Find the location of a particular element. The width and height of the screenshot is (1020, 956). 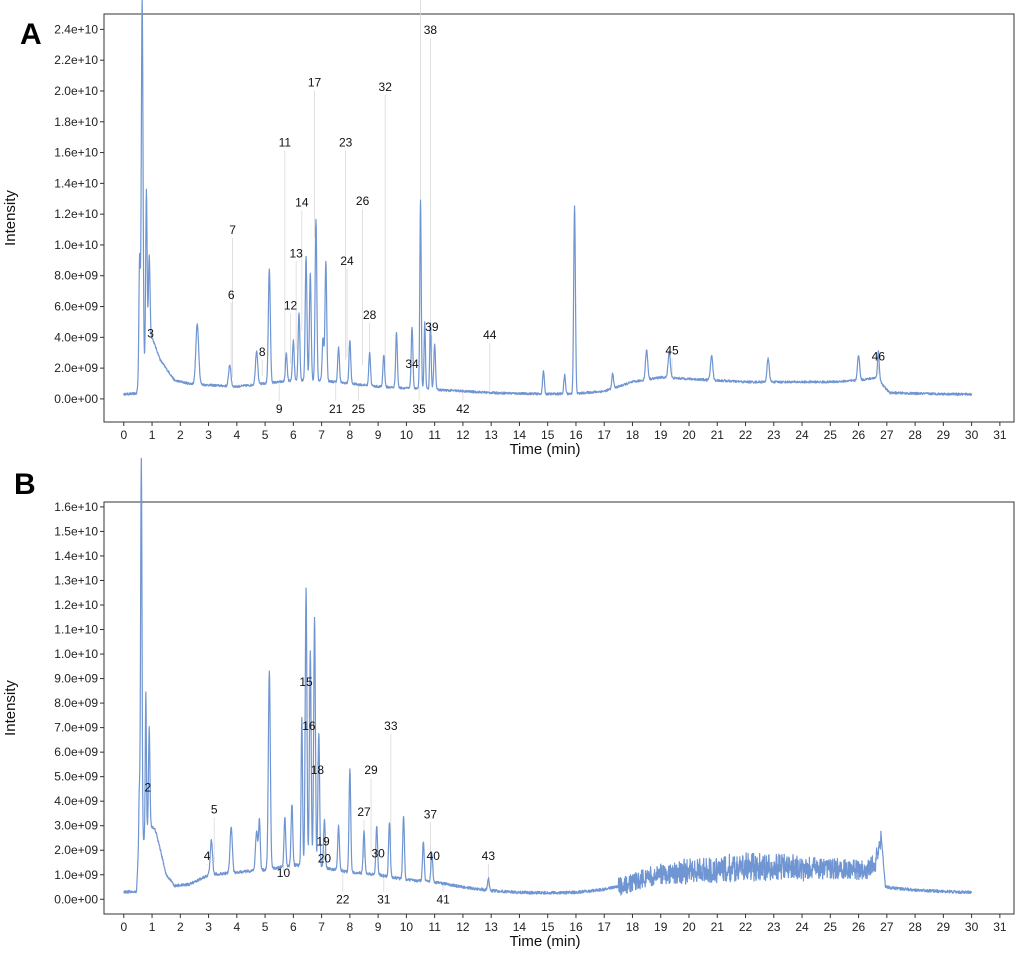

peak-label: 17 is located at coordinates (315, 82).